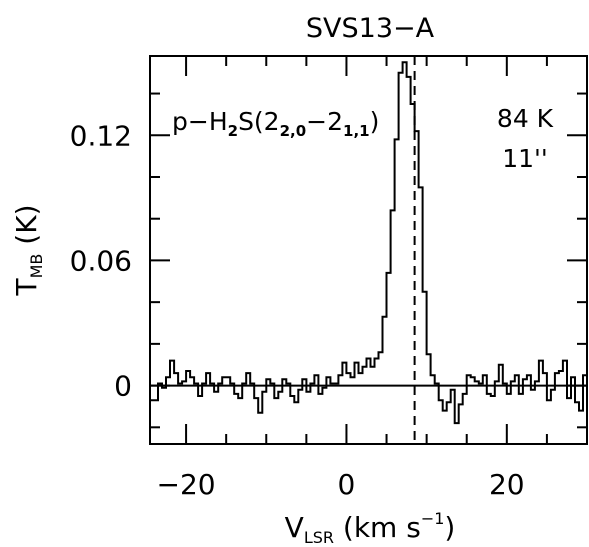  I want to click on energy-annotation: 84 K, so click(525, 118).